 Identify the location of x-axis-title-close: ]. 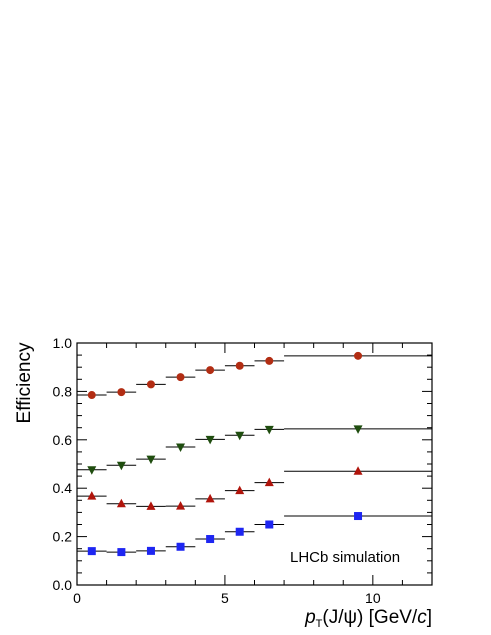
(429, 617).